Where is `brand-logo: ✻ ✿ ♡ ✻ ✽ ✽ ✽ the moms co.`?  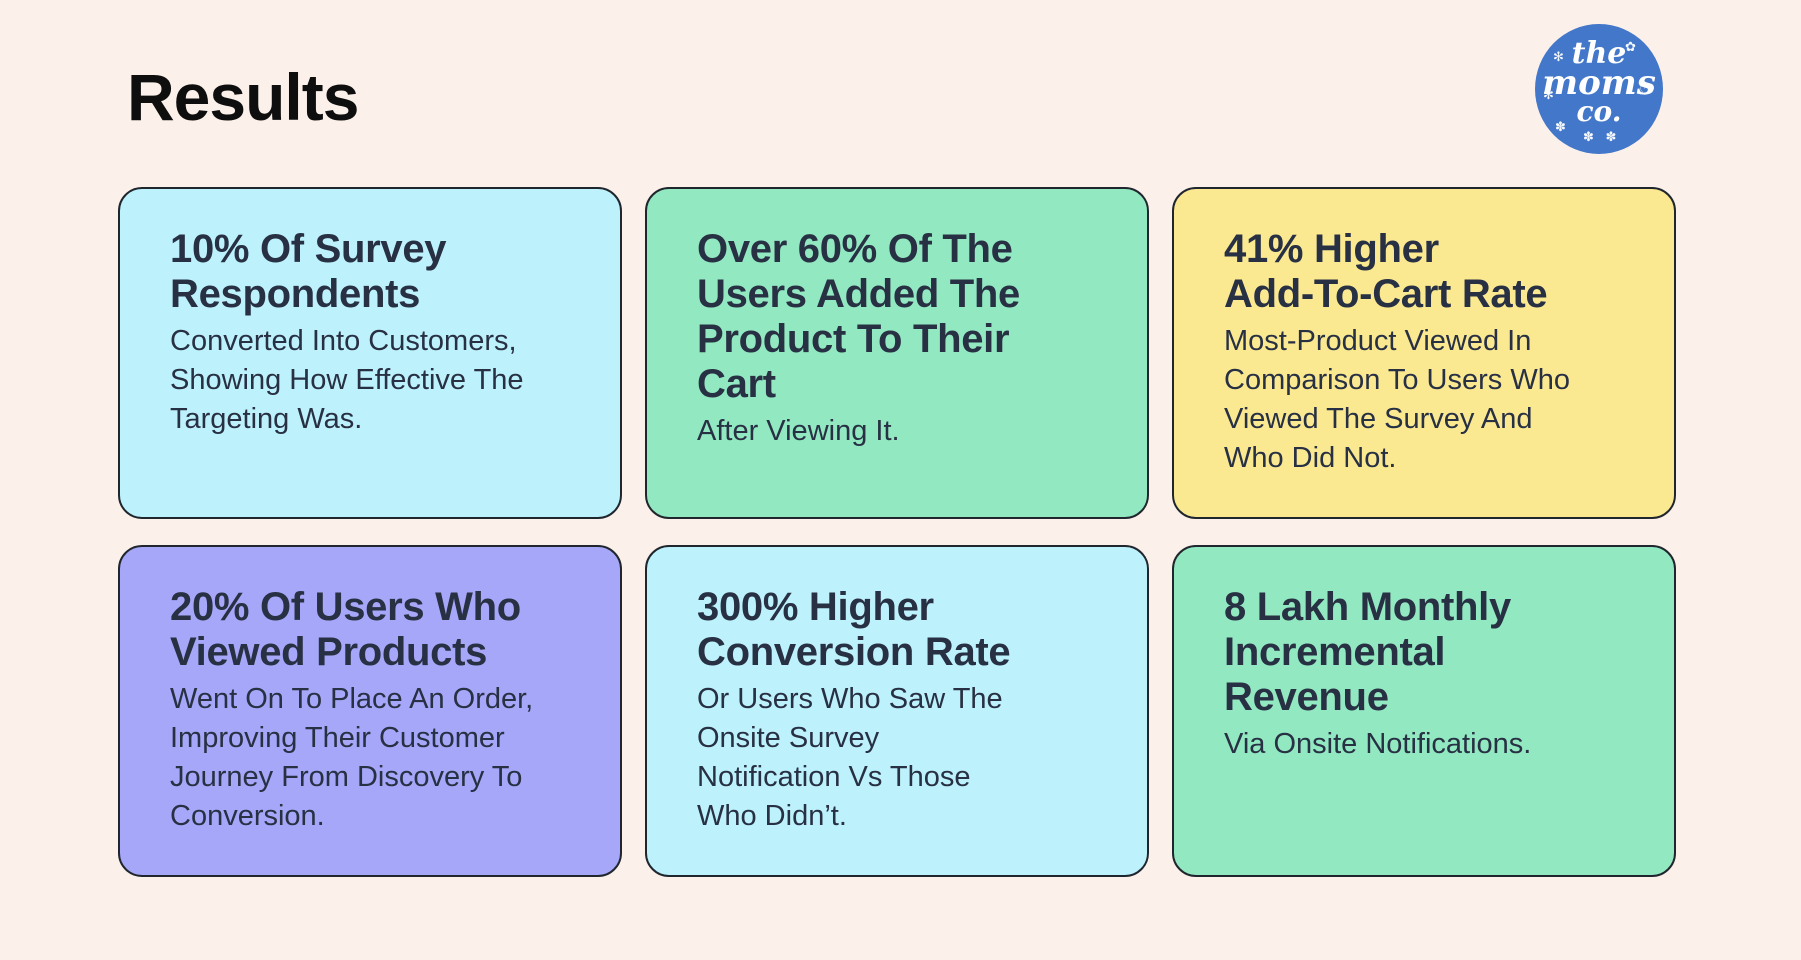 brand-logo: ✻ ✿ ♡ ✻ ✽ ✽ ✽ the moms co. is located at coordinates (1599, 89).